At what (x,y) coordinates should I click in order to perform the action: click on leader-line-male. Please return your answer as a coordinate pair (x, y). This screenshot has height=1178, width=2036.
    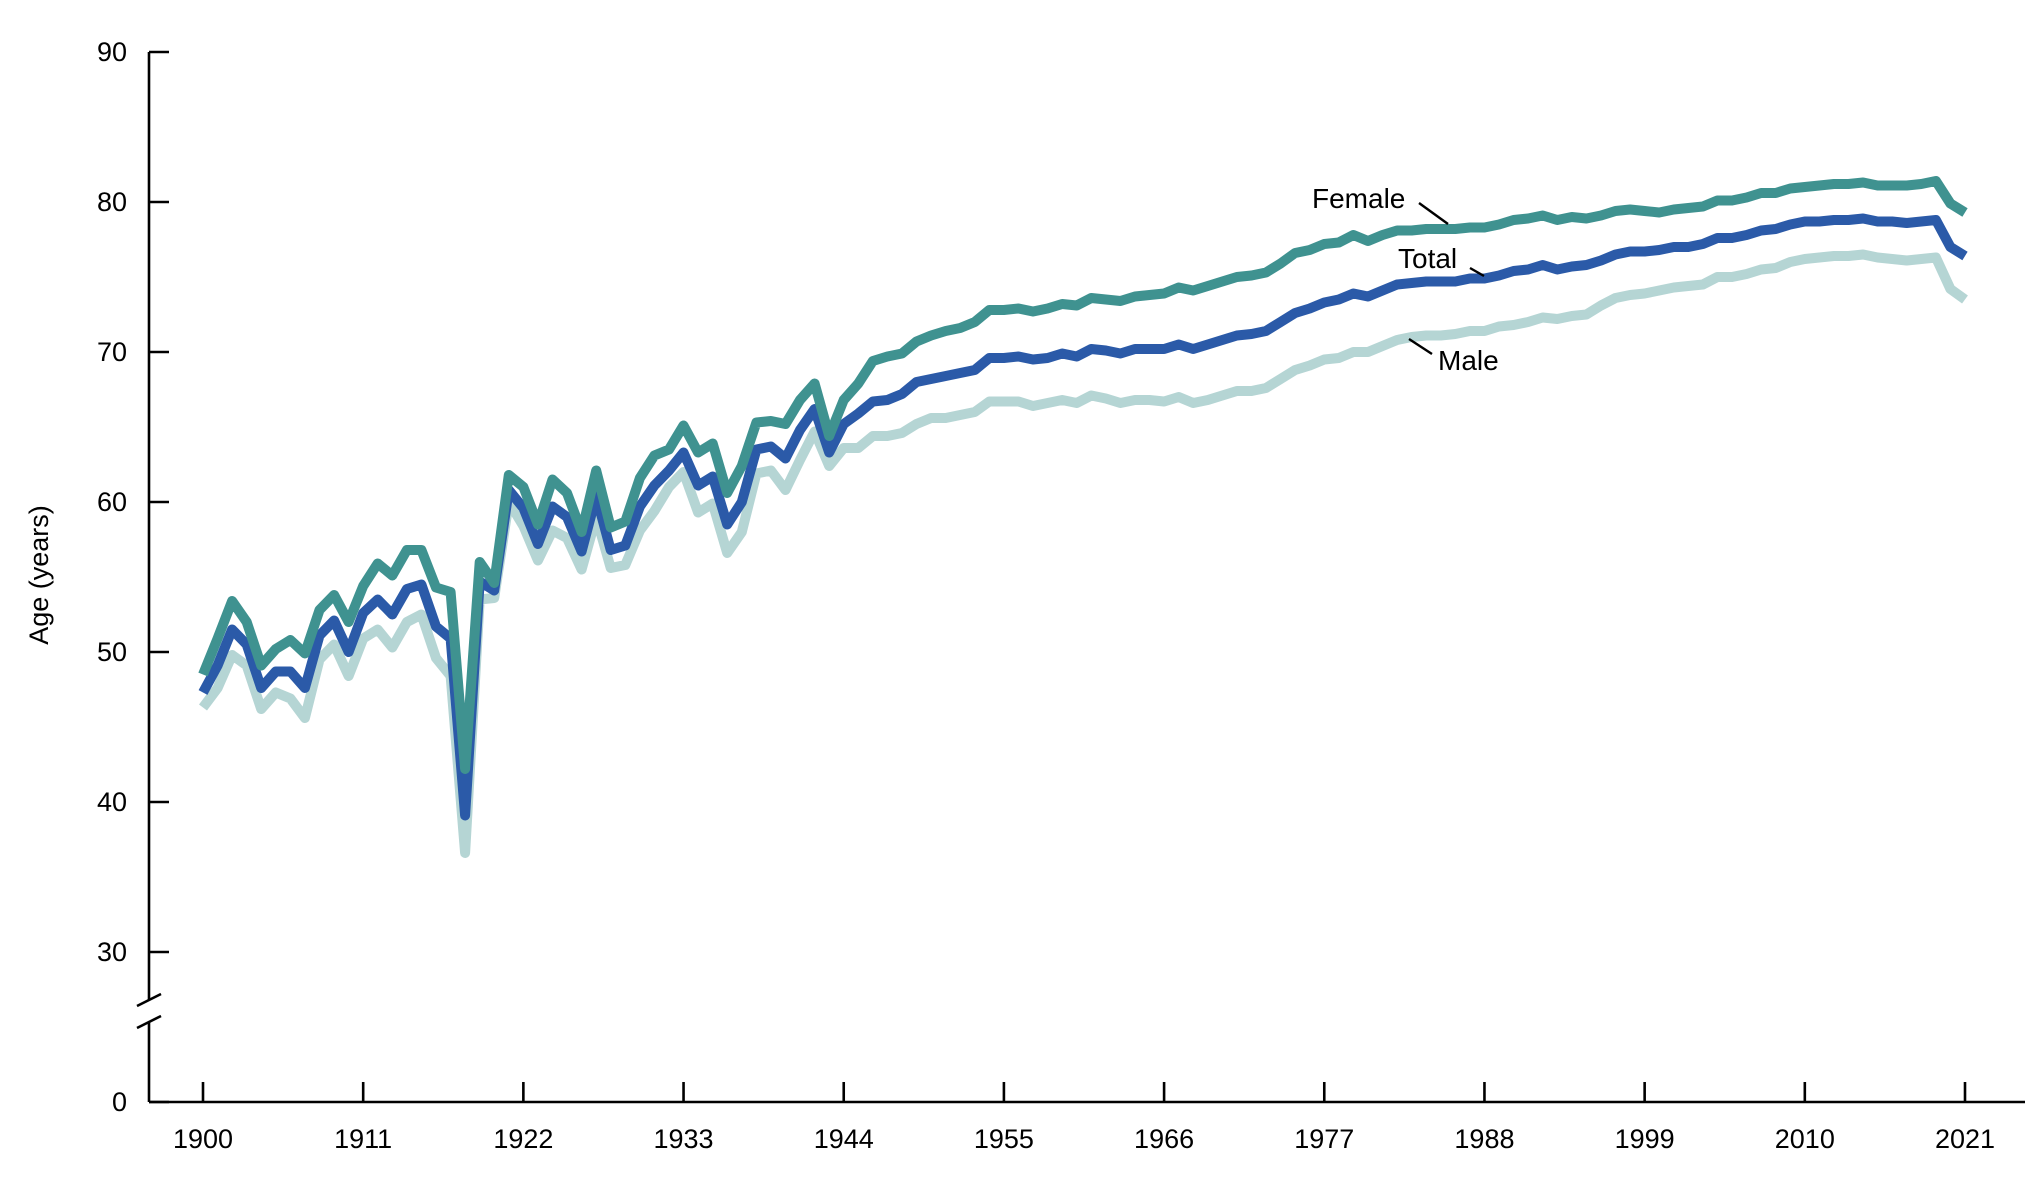
    Looking at the image, I should click on (1420, 346).